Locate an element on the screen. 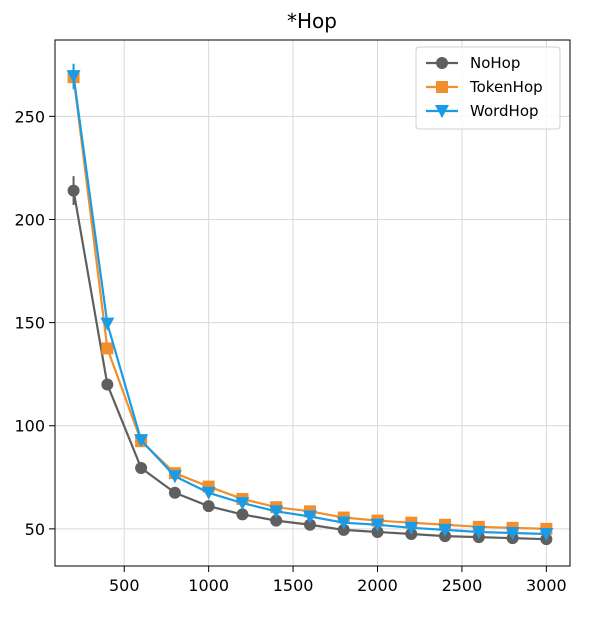 The width and height of the screenshot is (600, 625). legend: NoHop TokenHop WordHop is located at coordinates (488, 88).